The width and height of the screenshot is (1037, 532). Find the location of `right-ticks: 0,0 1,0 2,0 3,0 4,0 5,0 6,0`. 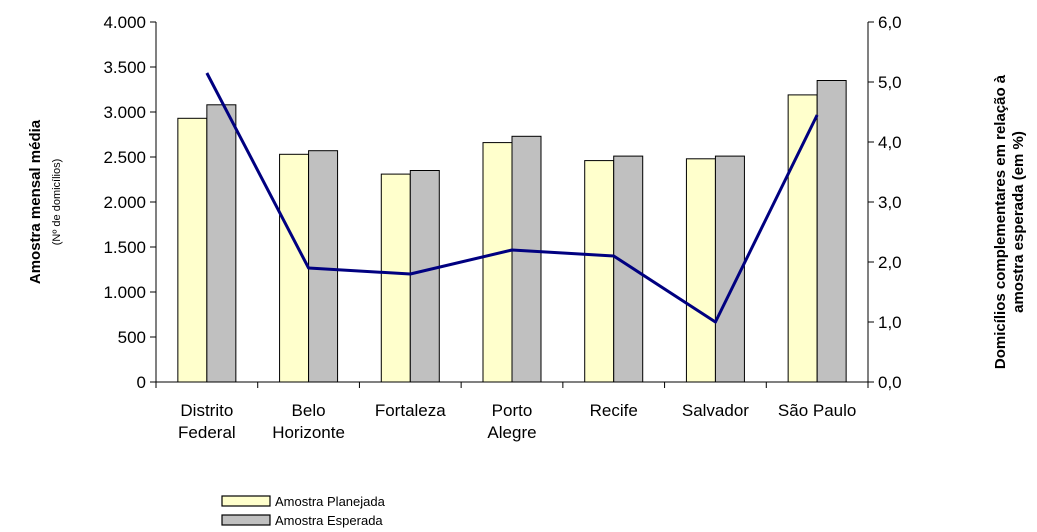

right-ticks: 0,0 1,0 2,0 3,0 4,0 5,0 6,0 is located at coordinates (885, 202).